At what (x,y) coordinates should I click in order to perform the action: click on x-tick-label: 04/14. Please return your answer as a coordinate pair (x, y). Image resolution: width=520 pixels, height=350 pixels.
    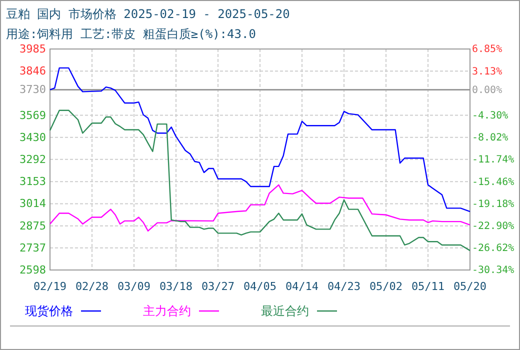
    Looking at the image, I should click on (302, 286).